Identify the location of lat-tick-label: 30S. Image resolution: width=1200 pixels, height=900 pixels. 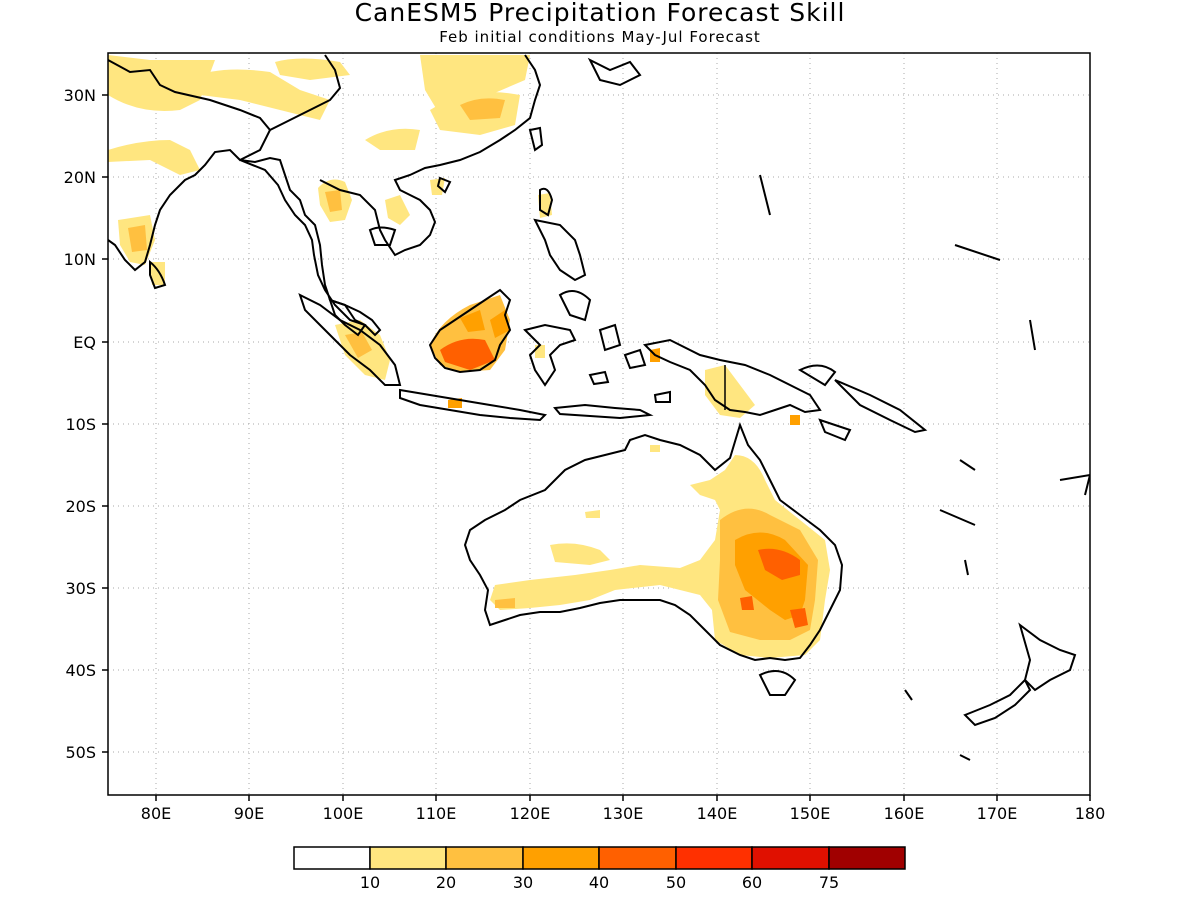
(80, 588).